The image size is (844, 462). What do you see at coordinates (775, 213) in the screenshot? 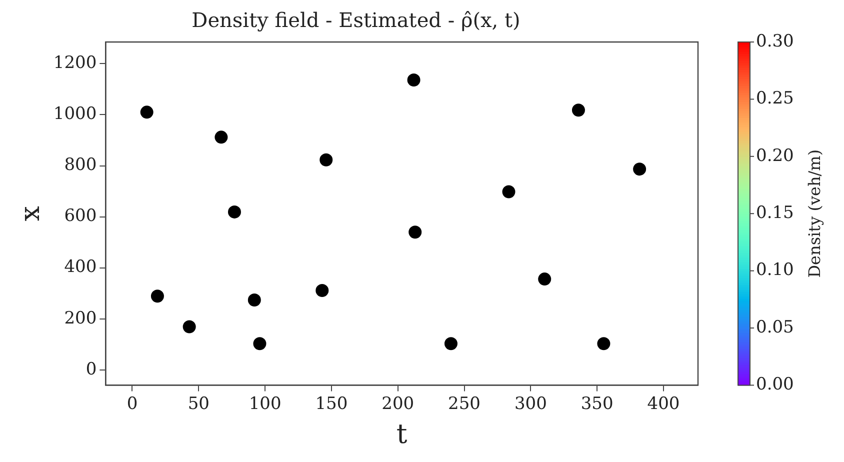
I see `color-bar-label: 0.15` at bounding box center [775, 213].